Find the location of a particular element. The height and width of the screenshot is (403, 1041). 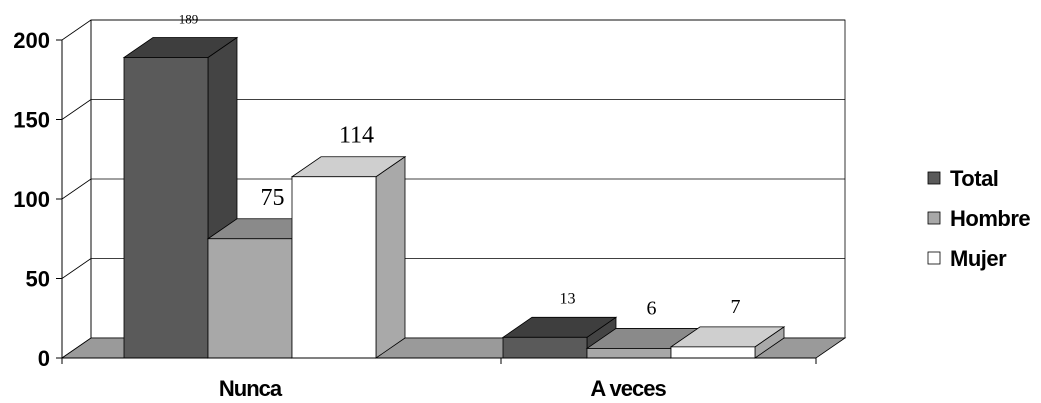

legend-label: Hombre is located at coordinates (990, 218).